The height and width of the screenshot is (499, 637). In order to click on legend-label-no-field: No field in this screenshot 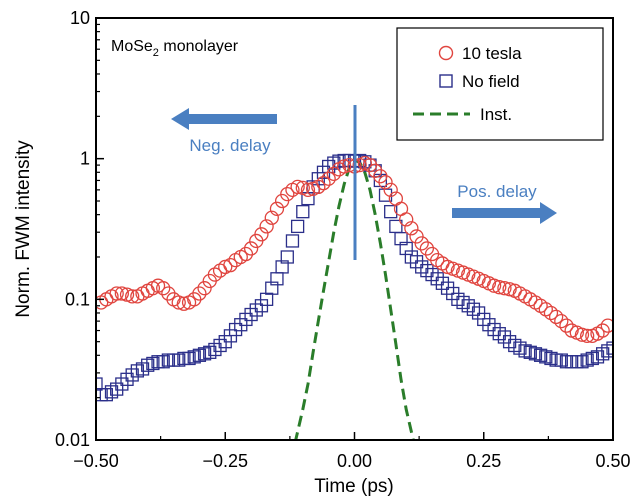, I will do `click(491, 81)`.